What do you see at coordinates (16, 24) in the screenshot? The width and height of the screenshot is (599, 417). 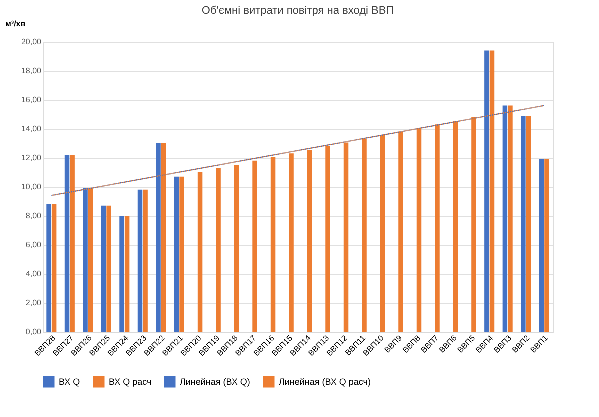 I see `y-axis-title: м³/хв` at bounding box center [16, 24].